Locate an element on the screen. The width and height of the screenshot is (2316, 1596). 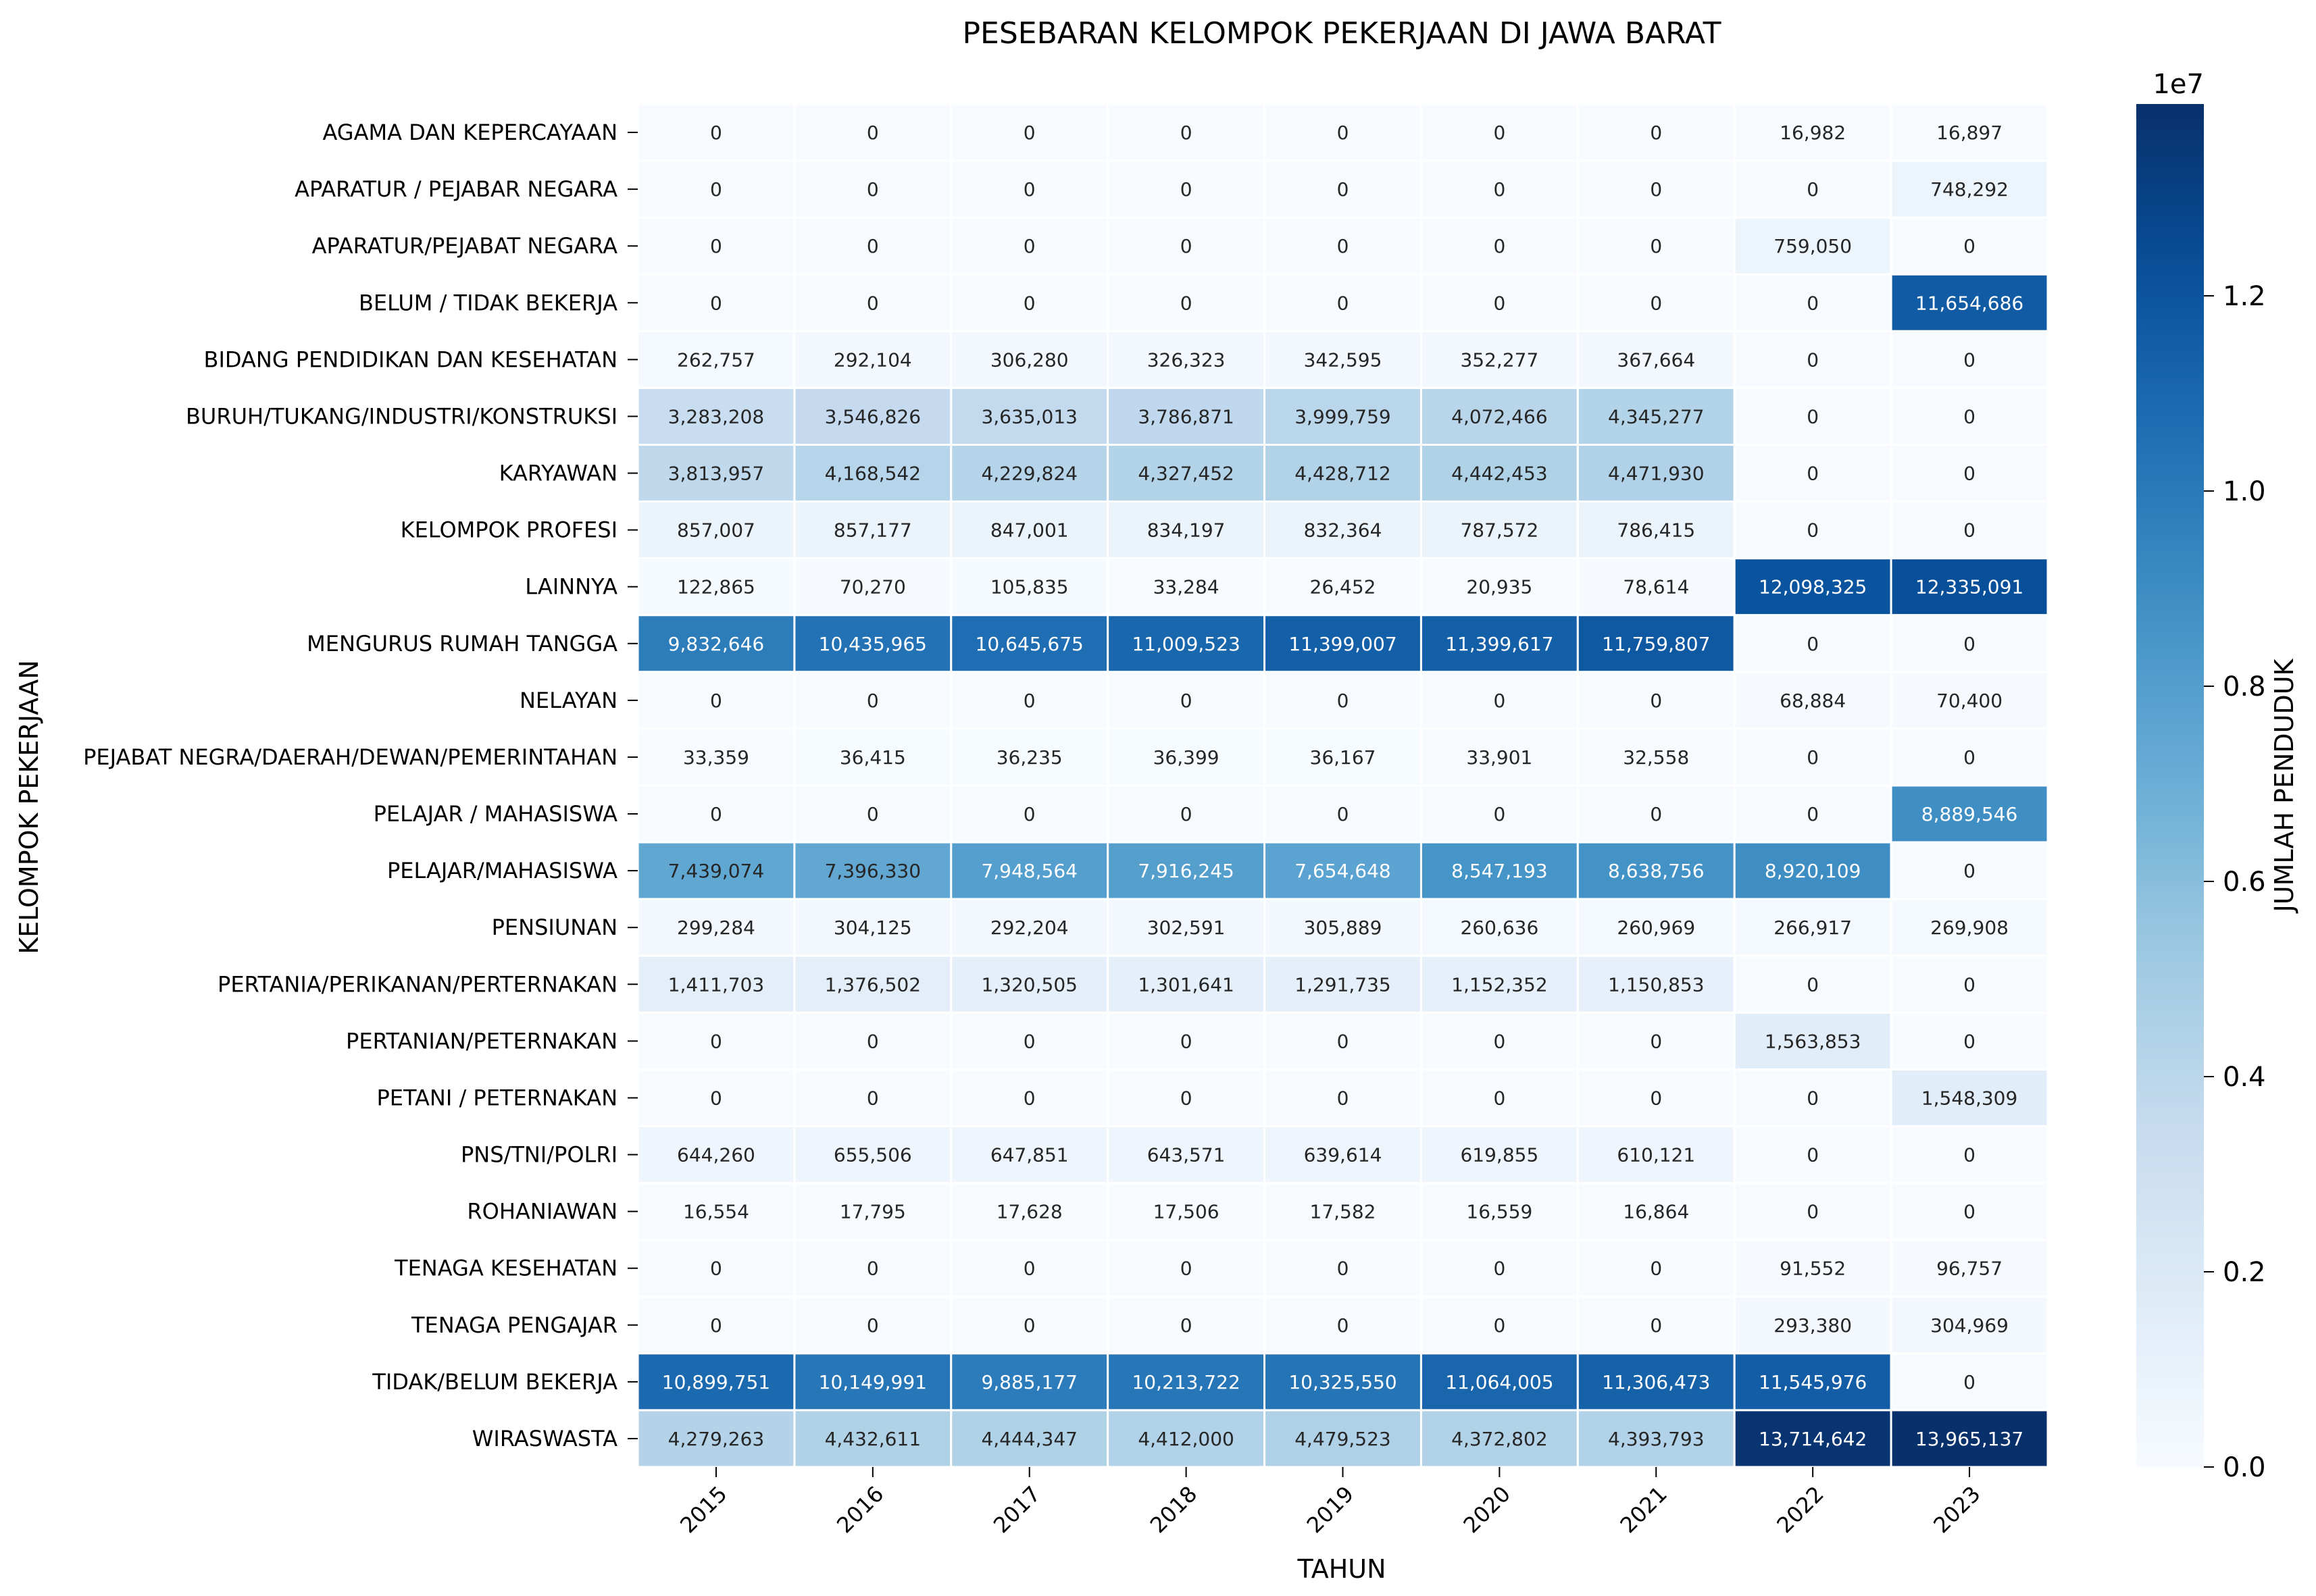
y-tick-label: PERTANIAN/PETERNAKAN is located at coordinates (482, 1041).